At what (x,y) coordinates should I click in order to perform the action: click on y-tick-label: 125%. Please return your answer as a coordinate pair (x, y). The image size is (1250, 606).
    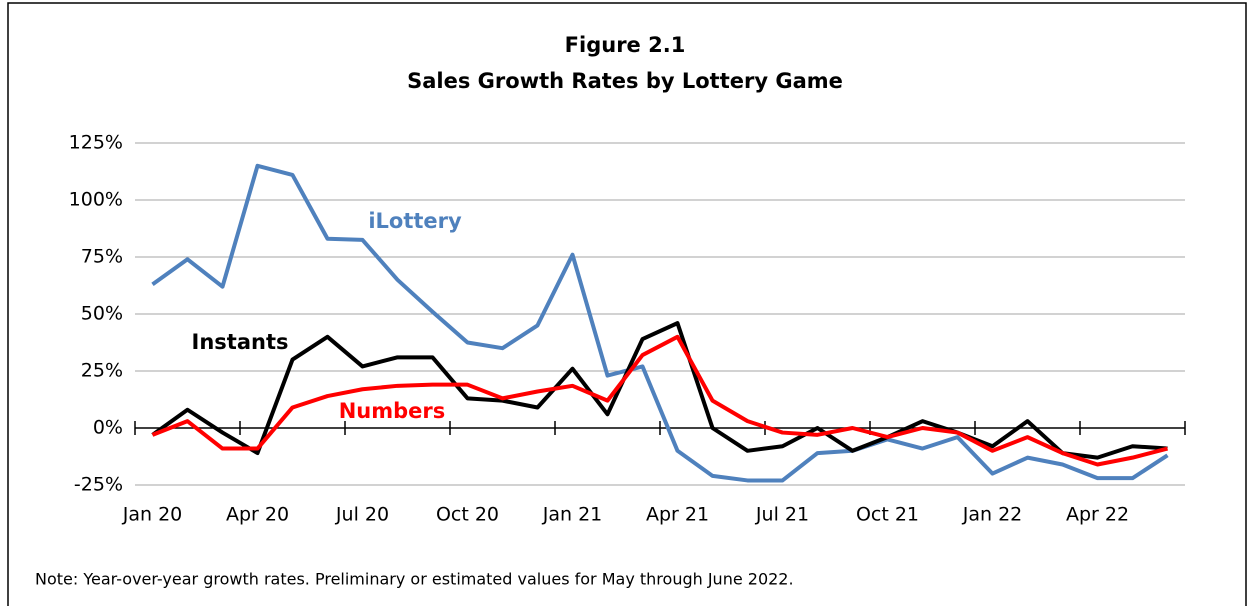
    Looking at the image, I should click on (96, 143).